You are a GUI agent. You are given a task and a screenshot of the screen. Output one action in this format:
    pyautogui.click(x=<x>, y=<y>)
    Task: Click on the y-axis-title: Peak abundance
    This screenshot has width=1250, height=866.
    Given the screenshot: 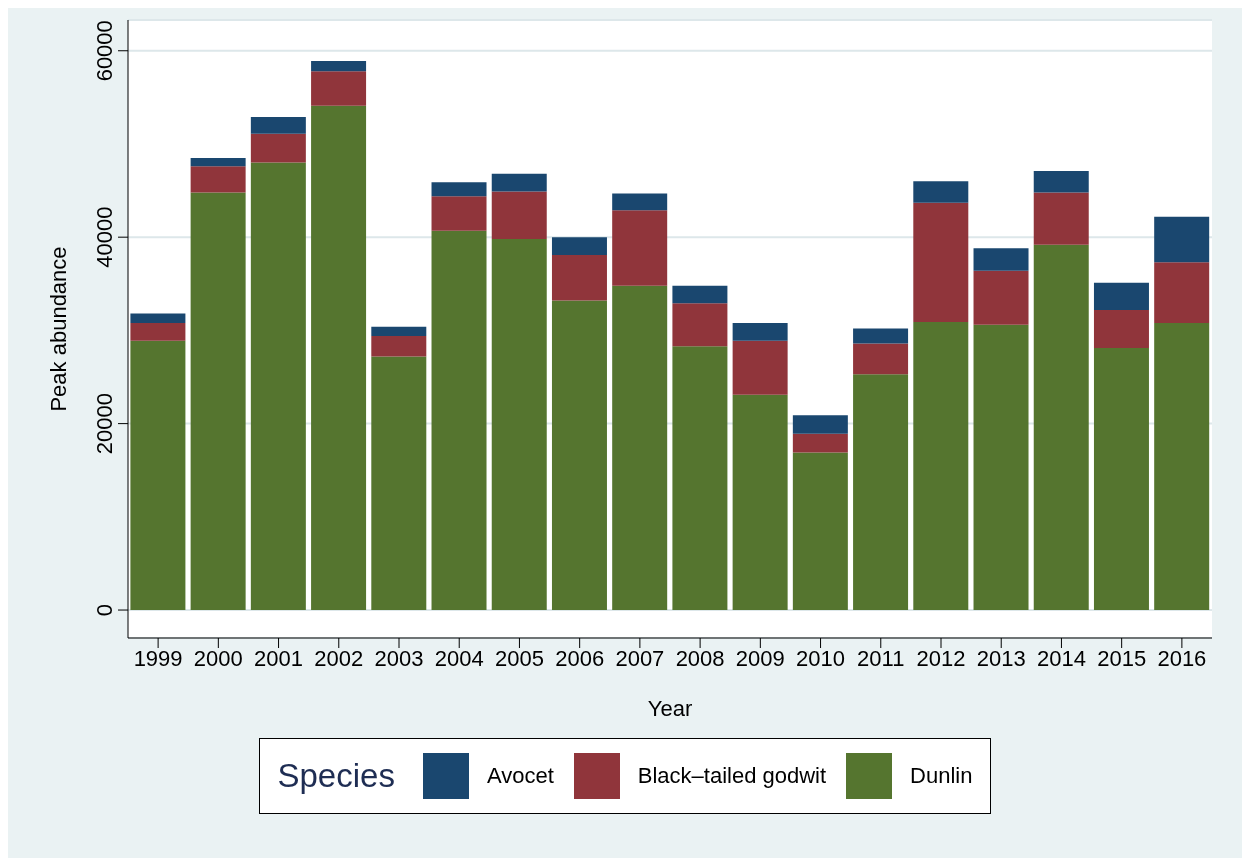 What is the action you would take?
    pyautogui.click(x=58, y=329)
    